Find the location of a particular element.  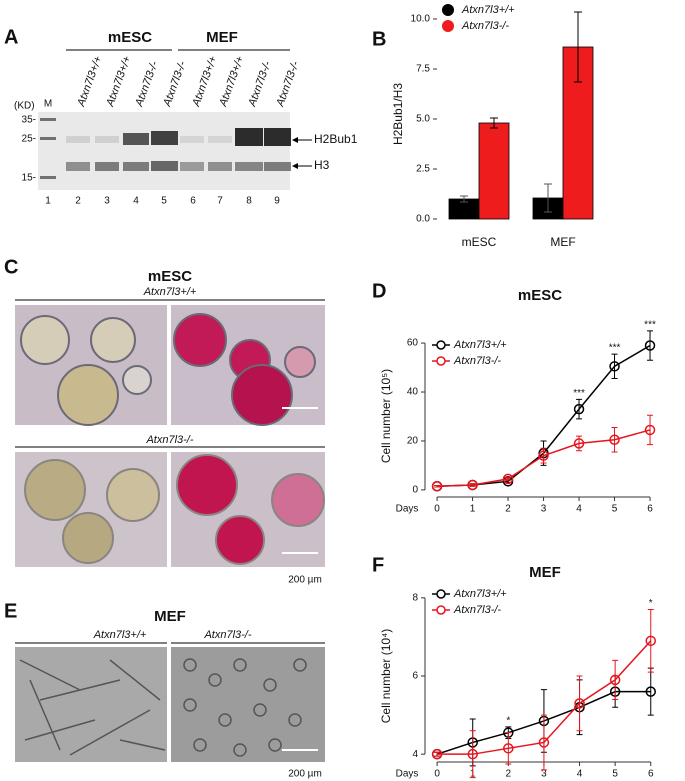

x-tick-label: 6 is located at coordinates (651, 774).